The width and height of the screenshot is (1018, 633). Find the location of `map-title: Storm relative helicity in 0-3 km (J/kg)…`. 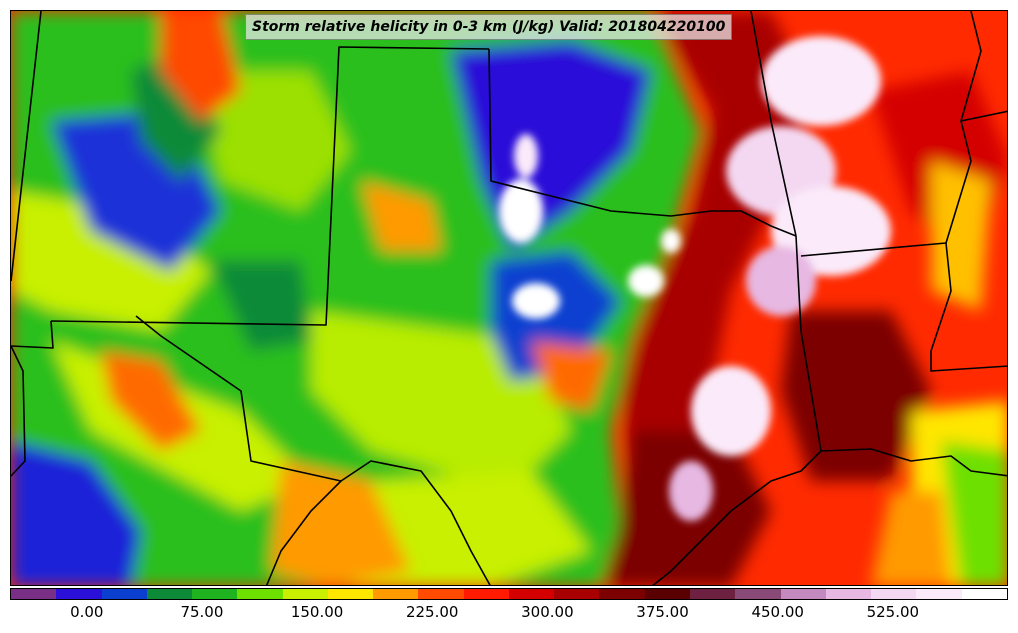

map-title: Storm relative helicity in 0-3 km (J/kg)… is located at coordinates (489, 27).